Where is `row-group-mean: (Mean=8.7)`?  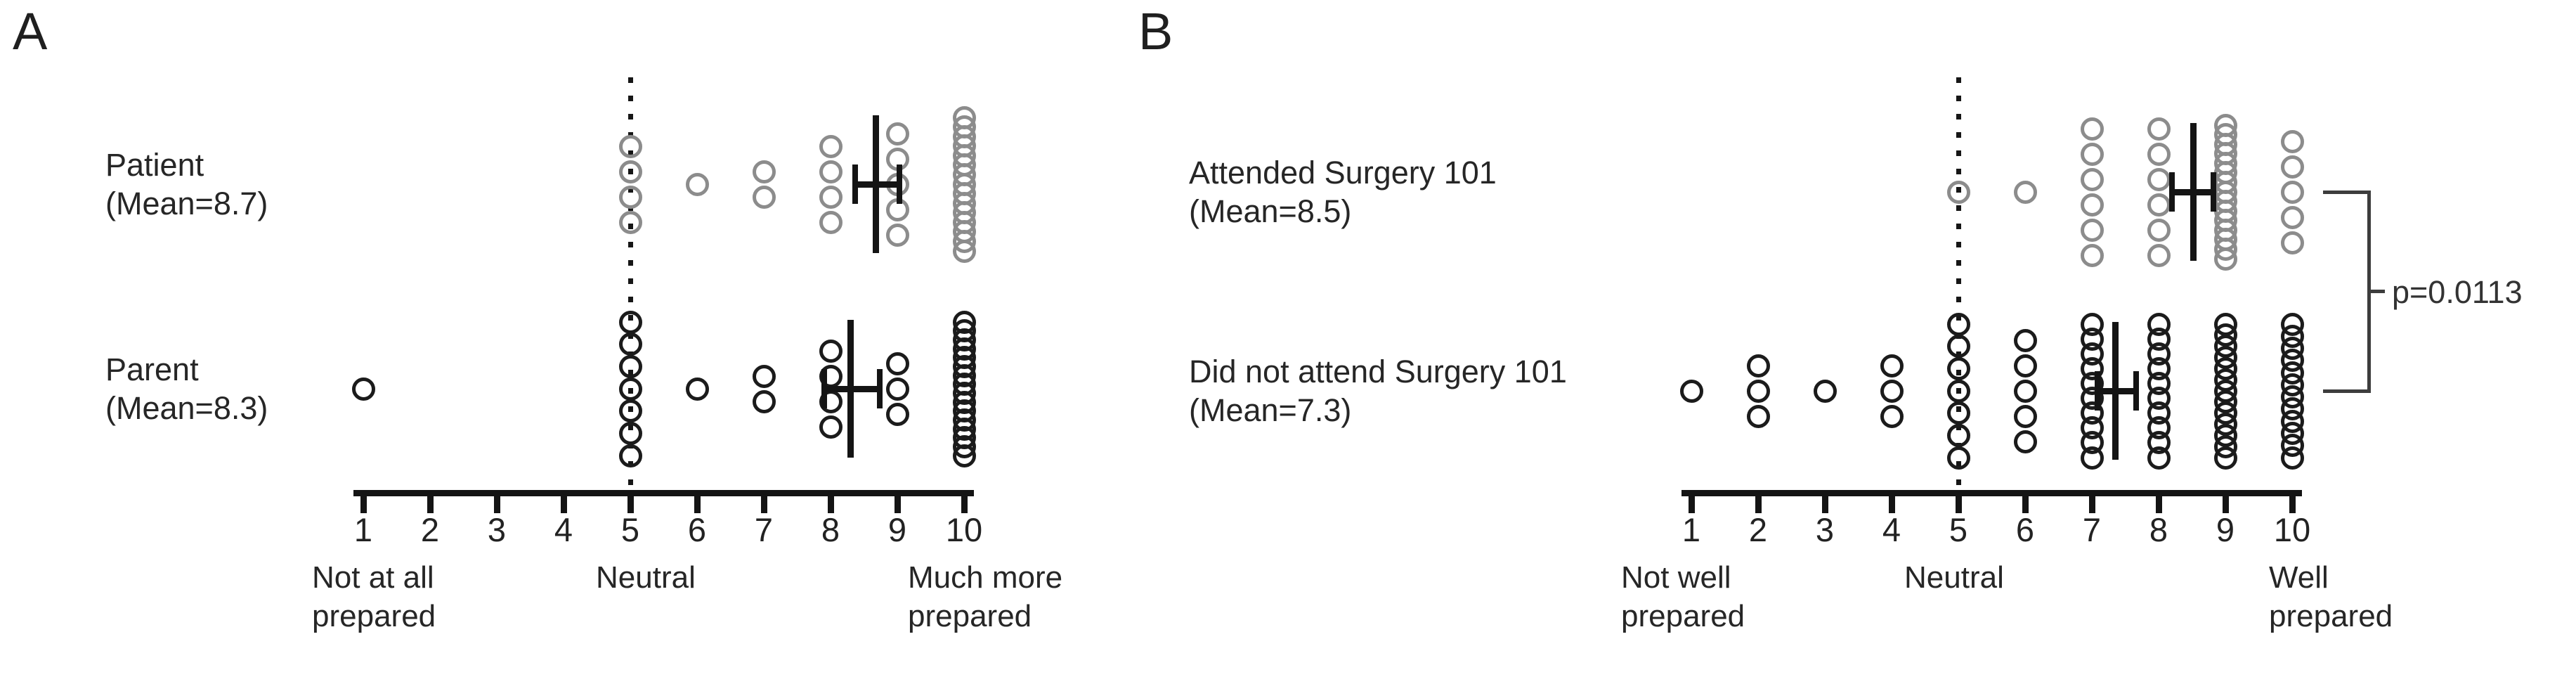
row-group-mean: (Mean=8.7) is located at coordinates (187, 203).